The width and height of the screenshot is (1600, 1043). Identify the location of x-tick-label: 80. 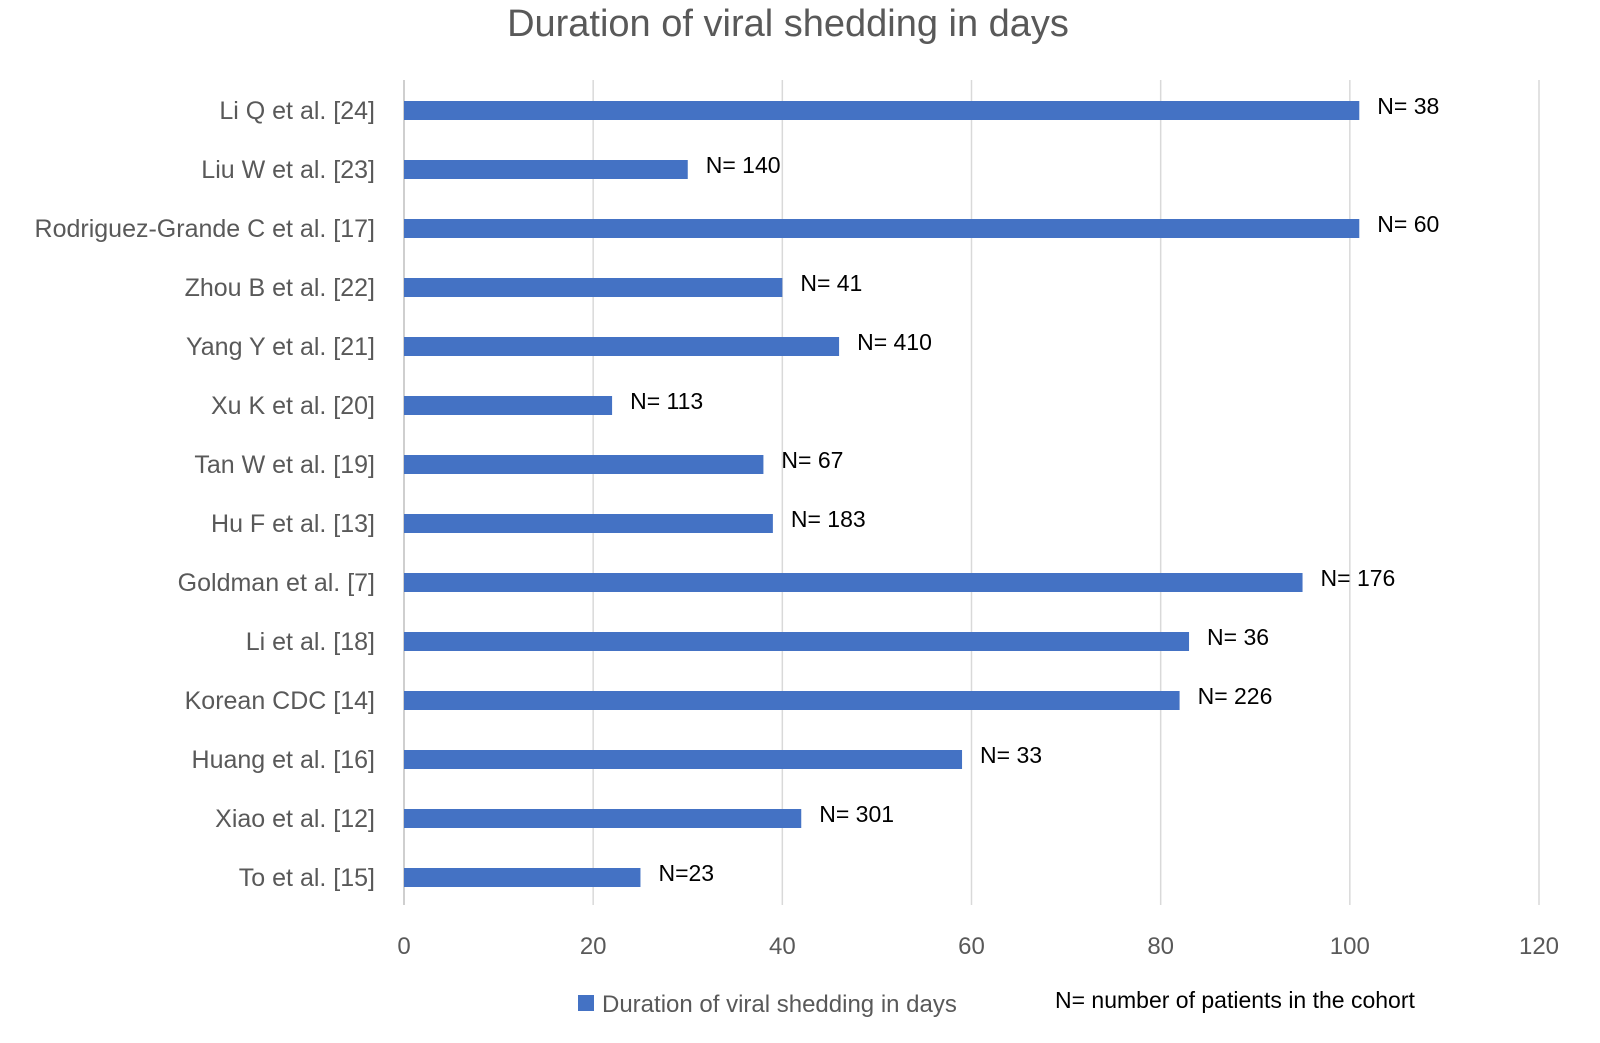
(1160, 946).